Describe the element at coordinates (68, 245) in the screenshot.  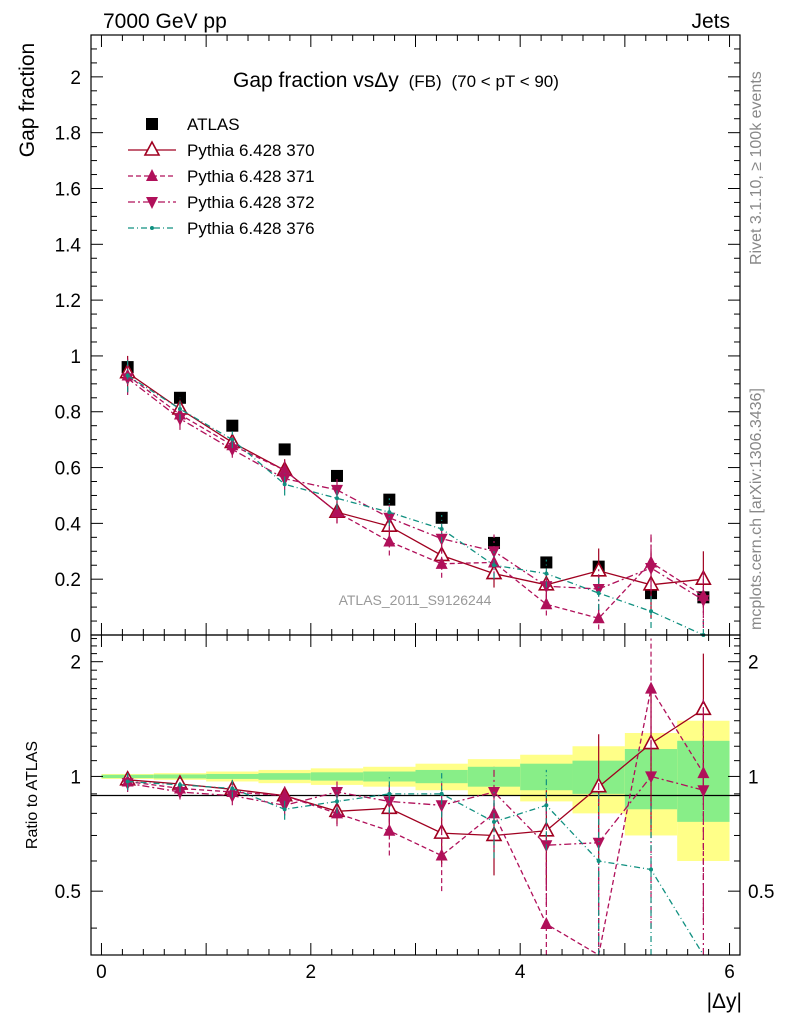
I see `main-y-tick-label: 1.4` at that location.